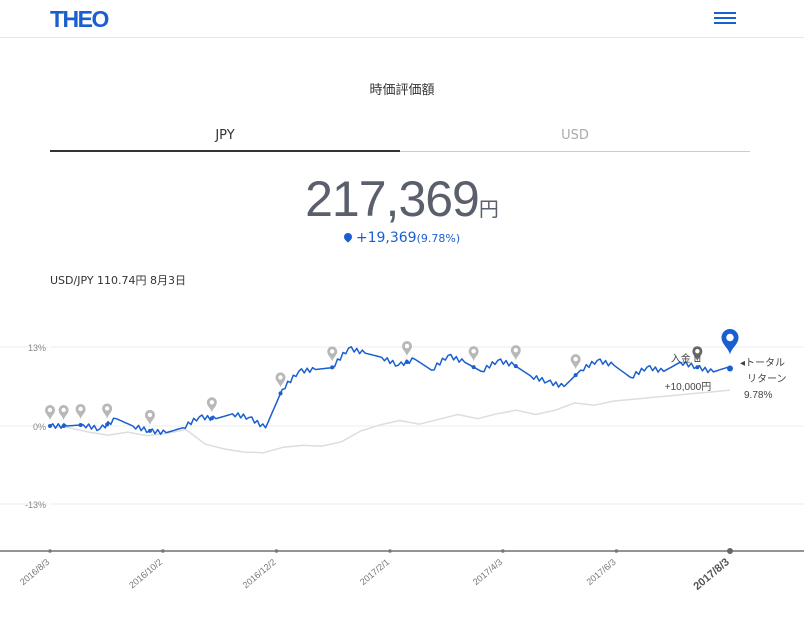 Image resolution: width=804 pixels, height=624 pixels. I want to click on tab-jpy: JPY, so click(225, 140).